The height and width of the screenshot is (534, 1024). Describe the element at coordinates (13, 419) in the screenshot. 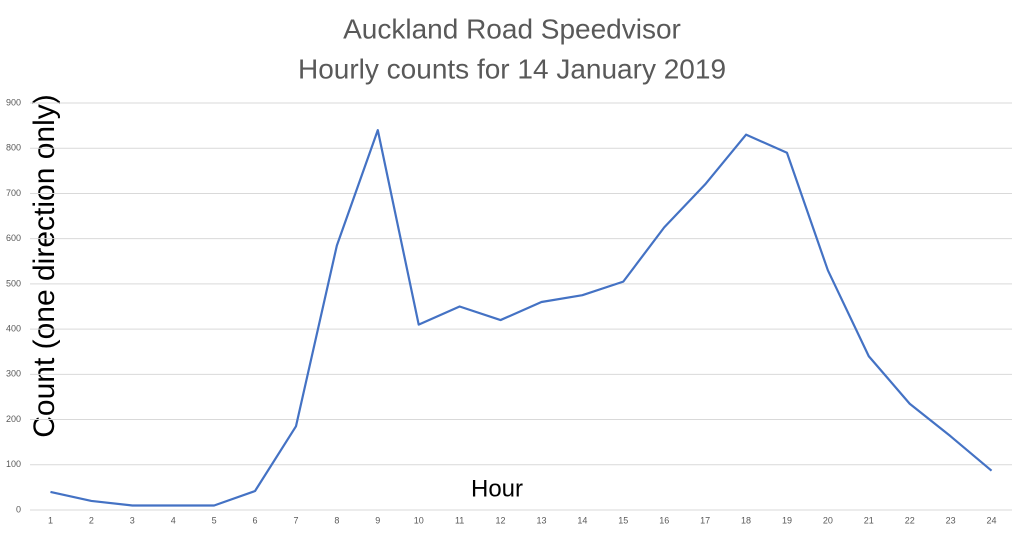

I see `y-tick-label: 200` at that location.